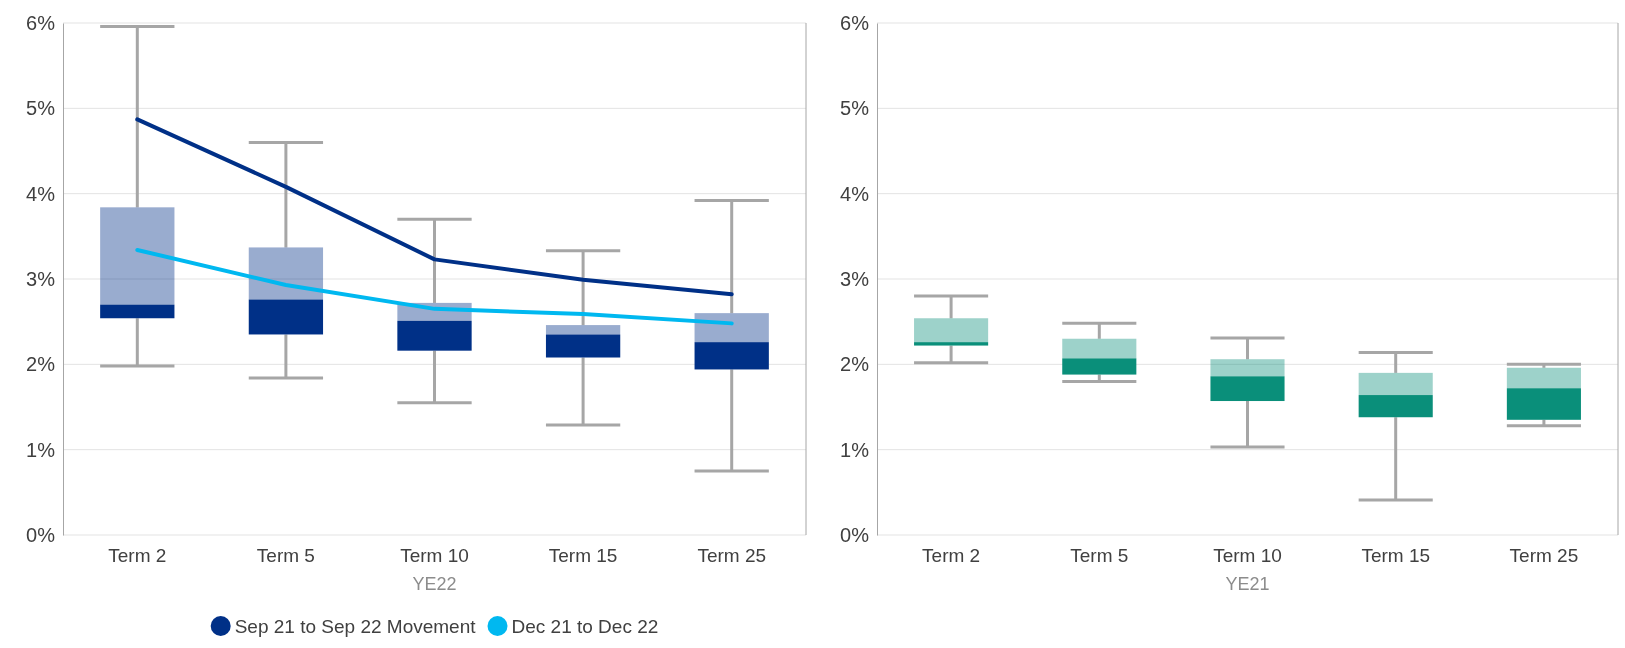  Describe the element at coordinates (434, 584) in the screenshot. I see `x-axis-title: YE22` at that location.